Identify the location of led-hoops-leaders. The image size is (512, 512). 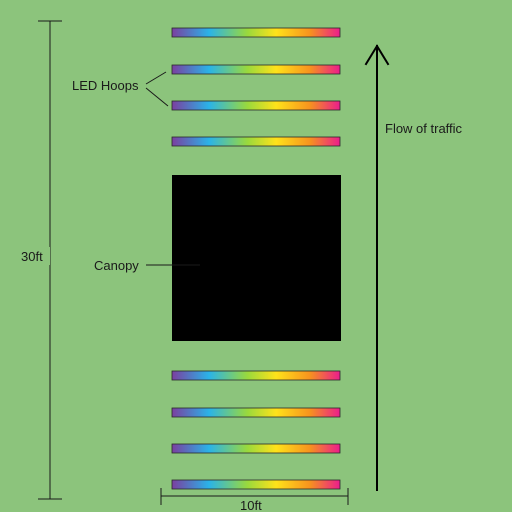
(157, 89).